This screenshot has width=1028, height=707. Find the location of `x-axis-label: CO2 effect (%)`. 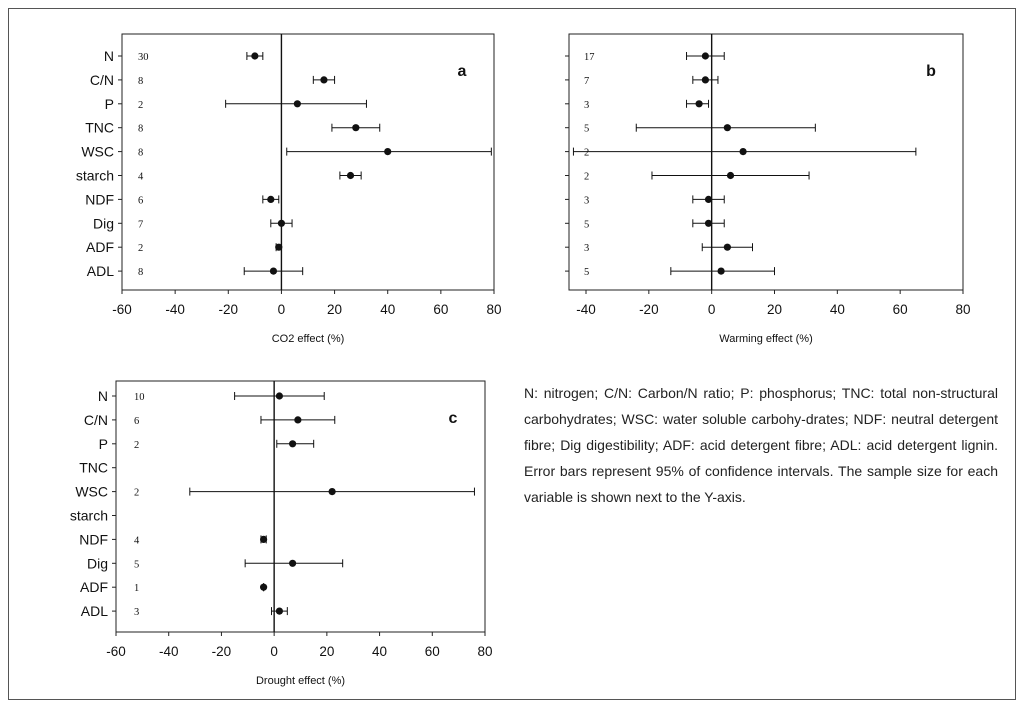

x-axis-label: CO2 effect (%) is located at coordinates (308, 339).